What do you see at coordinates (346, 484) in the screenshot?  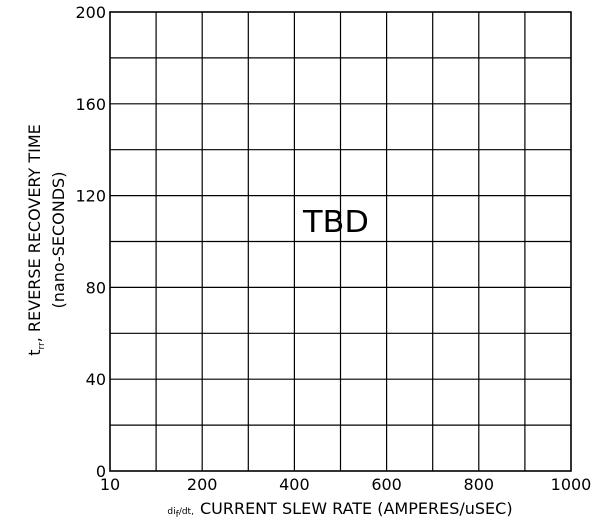 I see `x-axis-ticks: 10 200 400 600 800 1000` at bounding box center [346, 484].